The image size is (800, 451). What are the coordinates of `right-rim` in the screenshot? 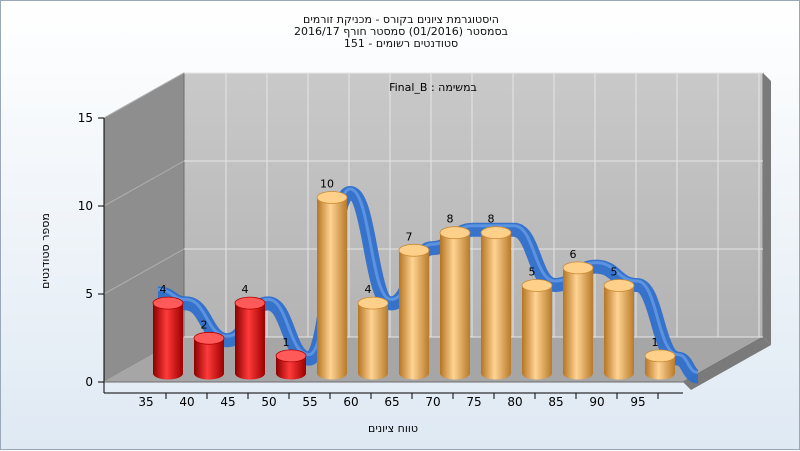 It's located at (767, 209).